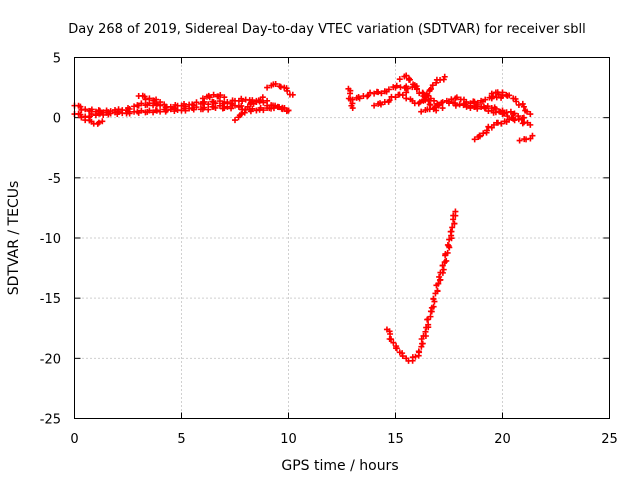 The height and width of the screenshot is (480, 640). Describe the element at coordinates (74, 439) in the screenshot. I see `x-tick-label: 0` at that location.